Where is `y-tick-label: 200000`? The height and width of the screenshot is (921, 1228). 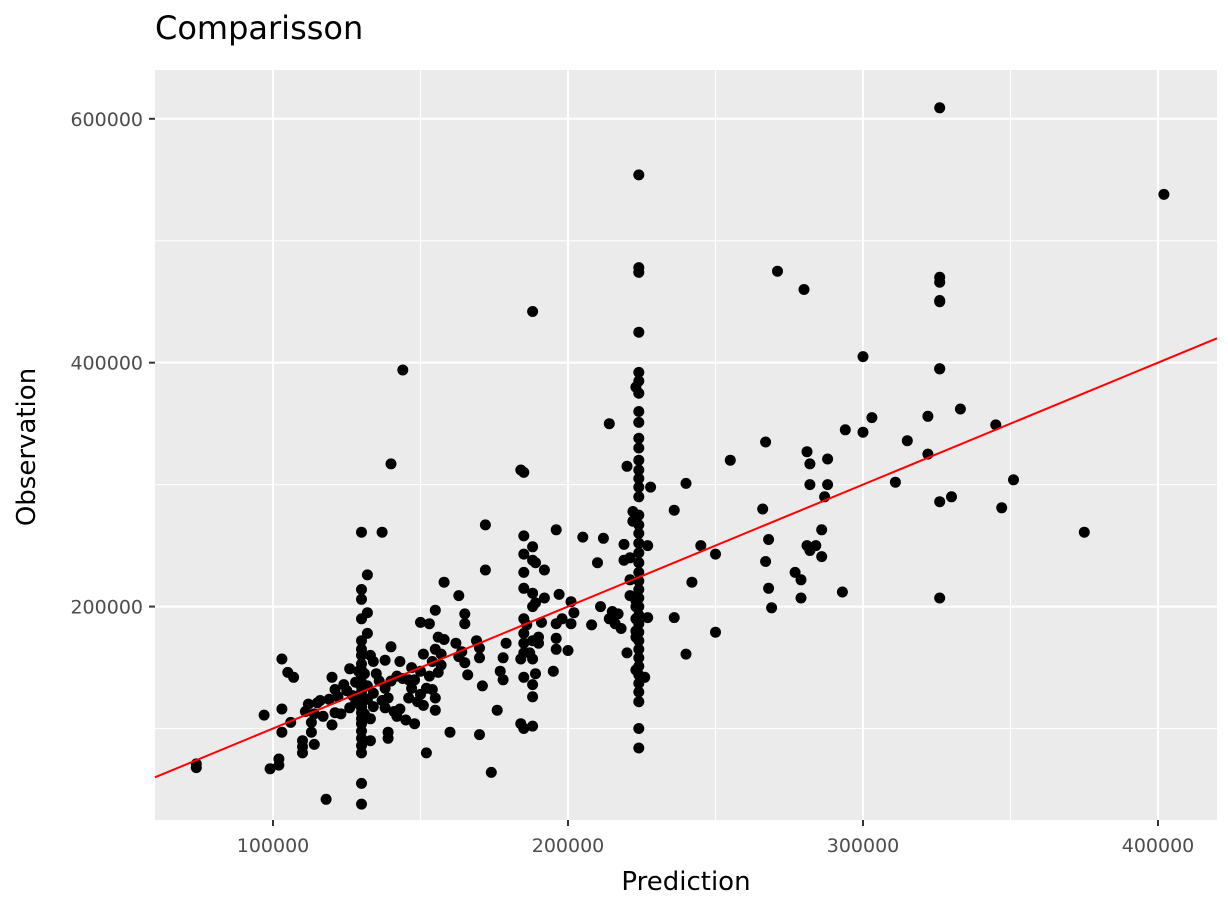
y-tick-label: 200000 is located at coordinates (106, 608).